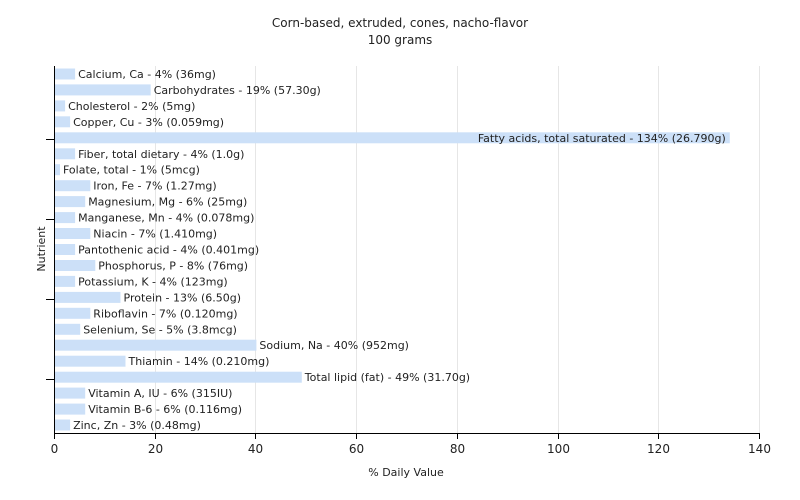  Describe the element at coordinates (165, 313) in the screenshot. I see `bar-label: Riboflavin - 7% (0.120mg)` at that location.